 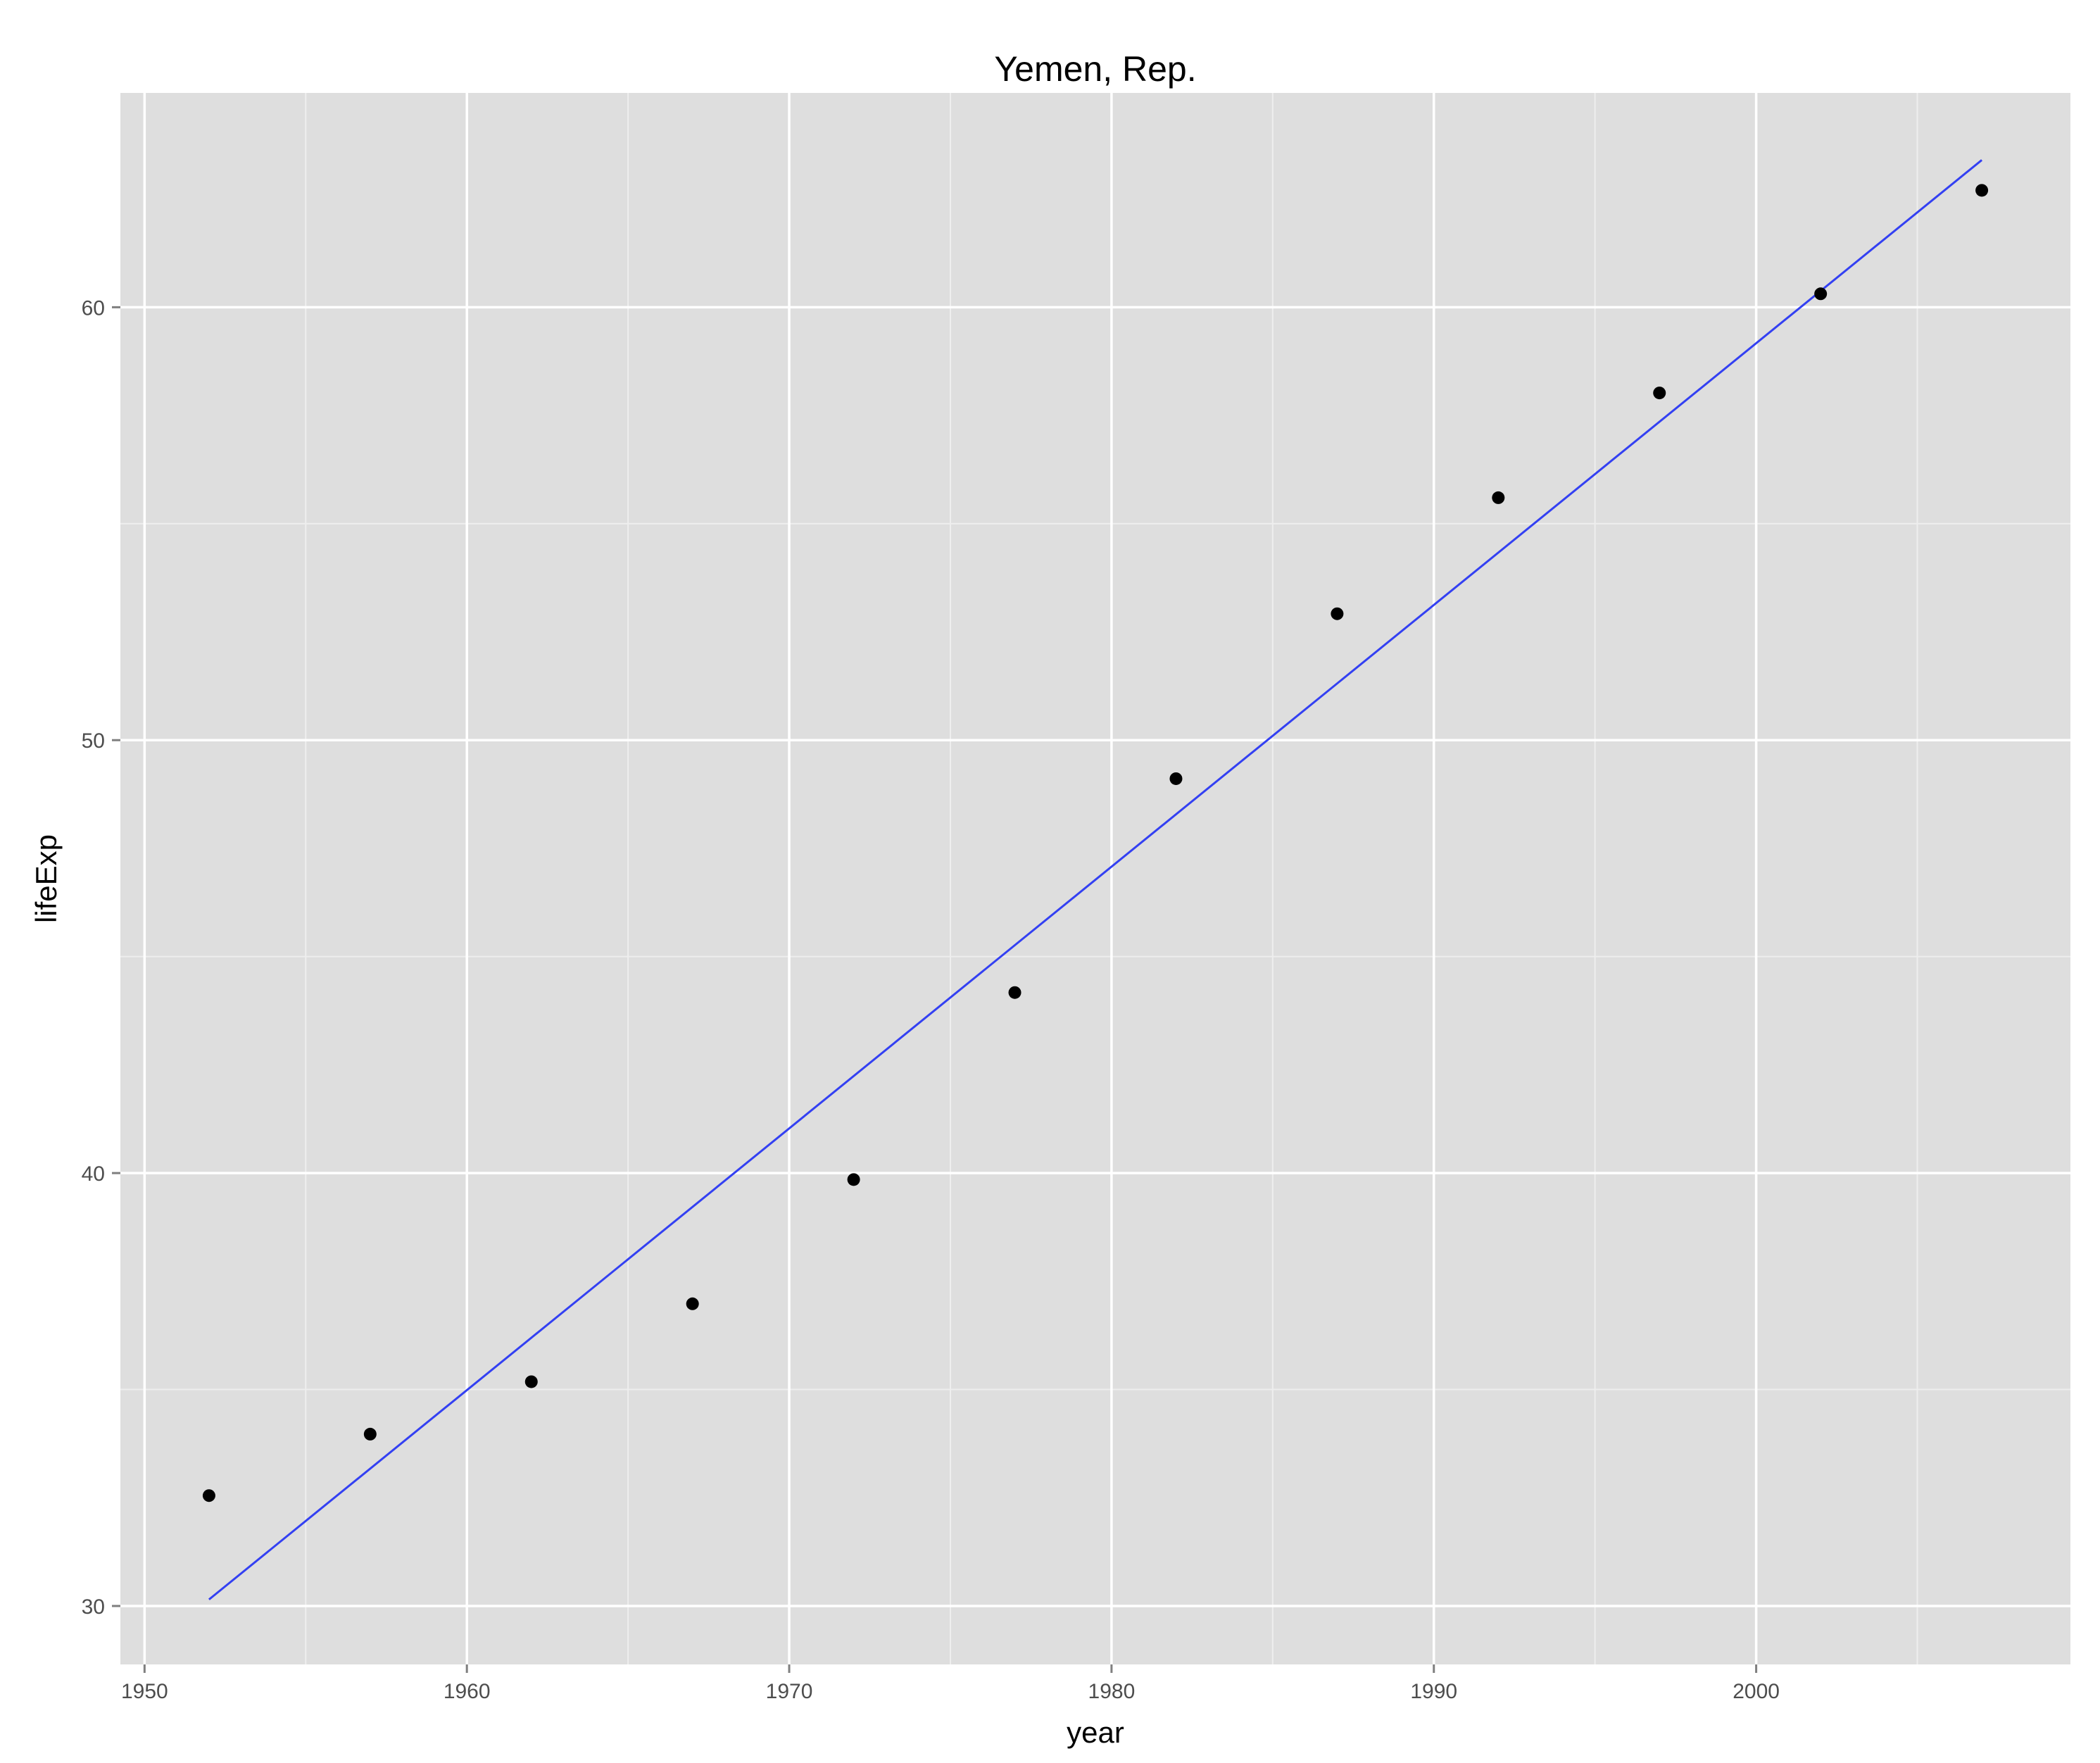 I want to click on y-axis-title: lifeExp, so click(x=46, y=878).